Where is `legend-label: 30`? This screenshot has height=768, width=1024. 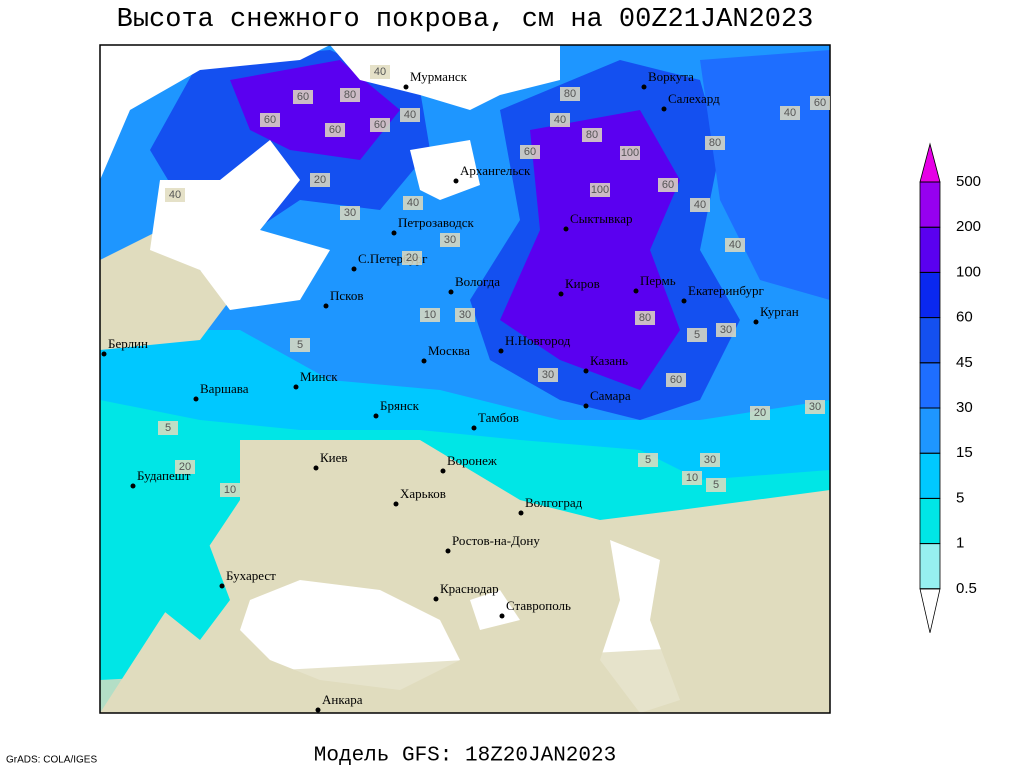 legend-label: 30 is located at coordinates (964, 407).